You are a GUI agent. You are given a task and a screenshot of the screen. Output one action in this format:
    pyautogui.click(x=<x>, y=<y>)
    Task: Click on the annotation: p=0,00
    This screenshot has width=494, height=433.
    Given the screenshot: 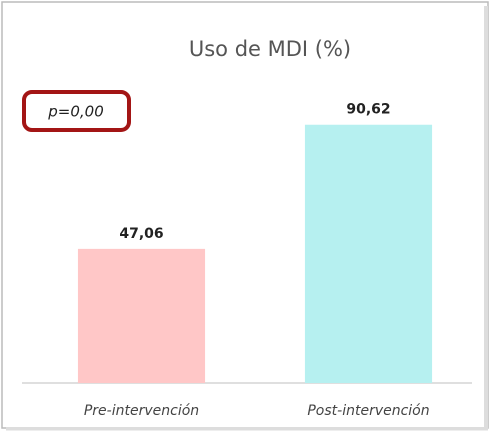 What is the action you would take?
    pyautogui.click(x=75, y=112)
    